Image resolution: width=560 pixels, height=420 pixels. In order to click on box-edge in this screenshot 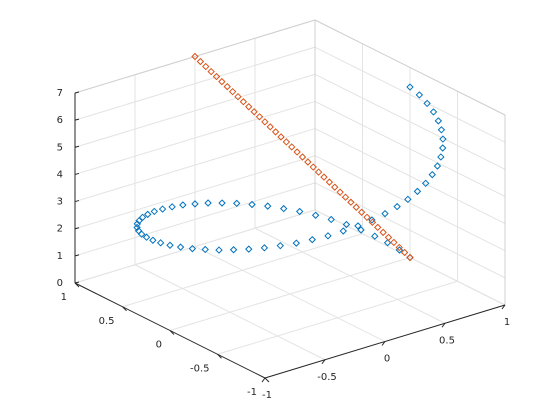, I will do `click(195, 56)`.